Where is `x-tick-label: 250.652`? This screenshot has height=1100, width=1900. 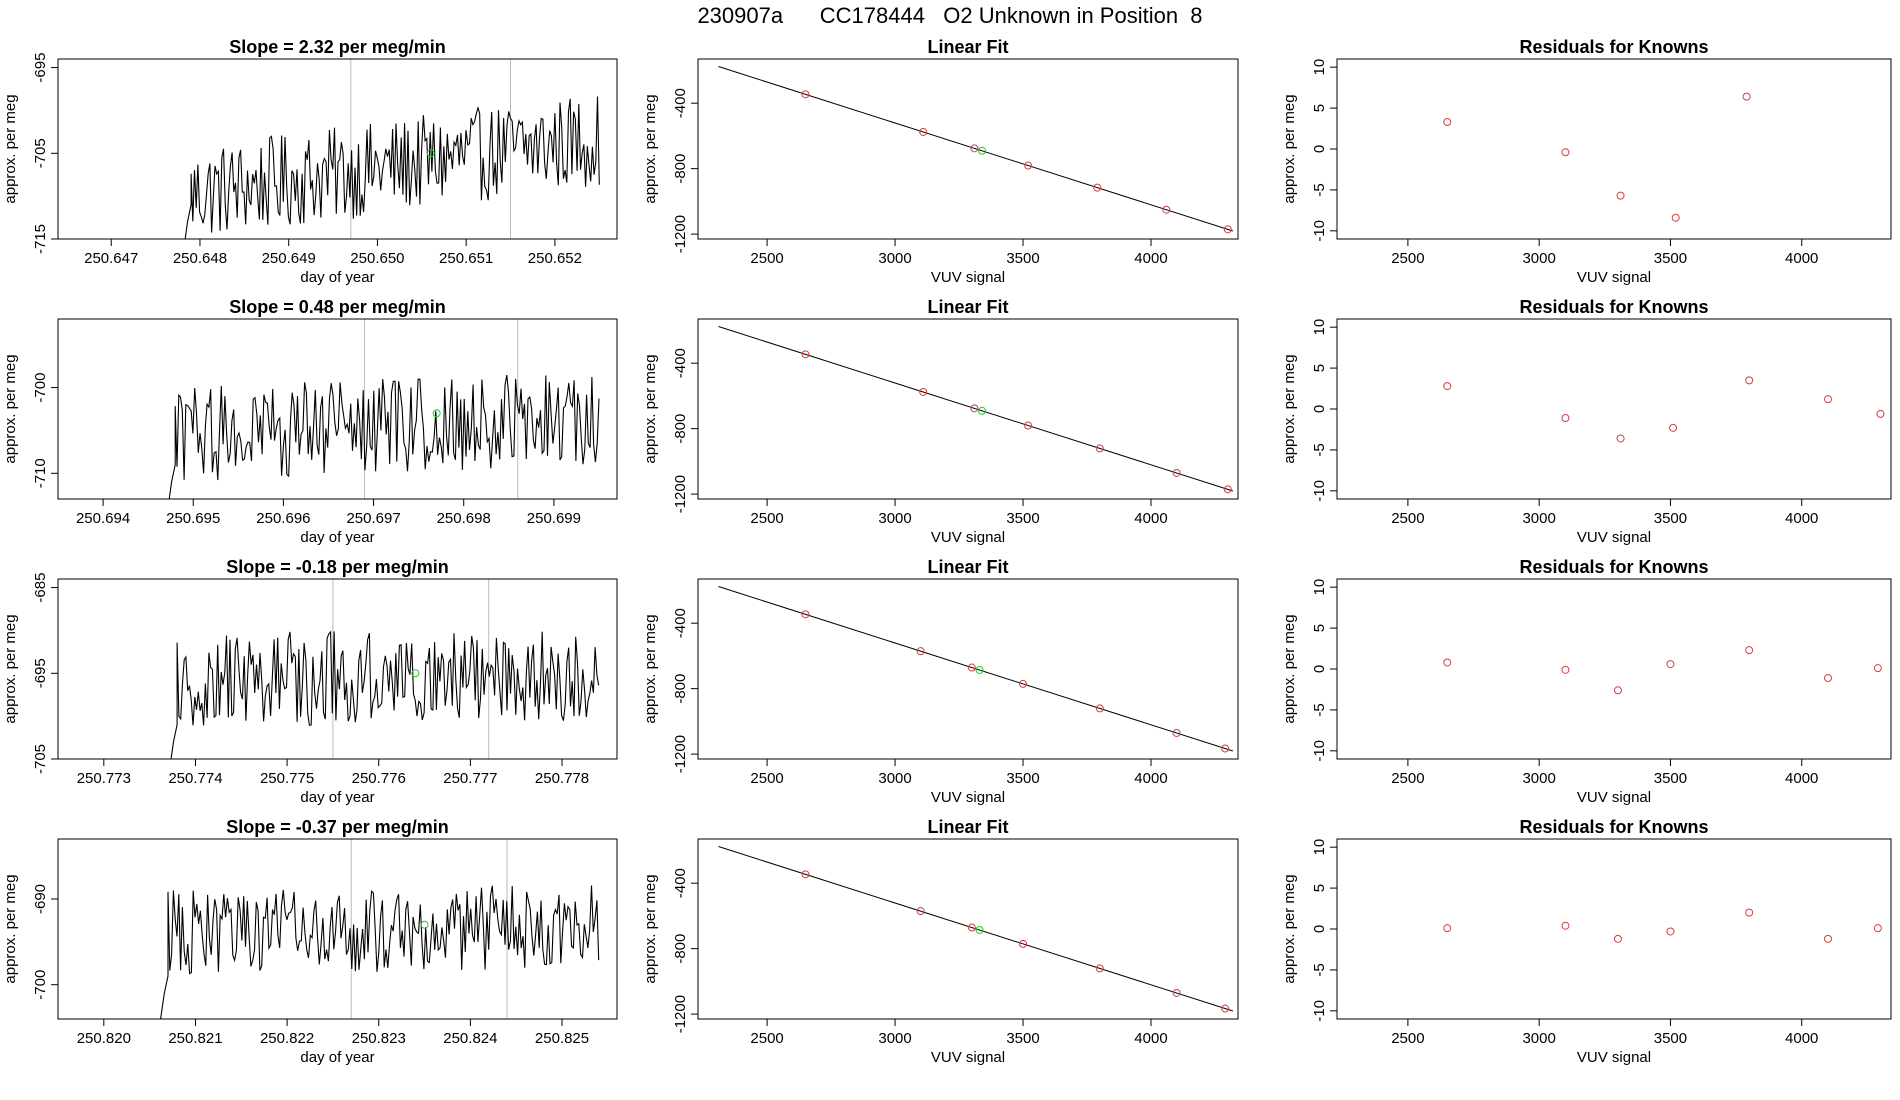
x-tick-label: 250.652 is located at coordinates (555, 258).